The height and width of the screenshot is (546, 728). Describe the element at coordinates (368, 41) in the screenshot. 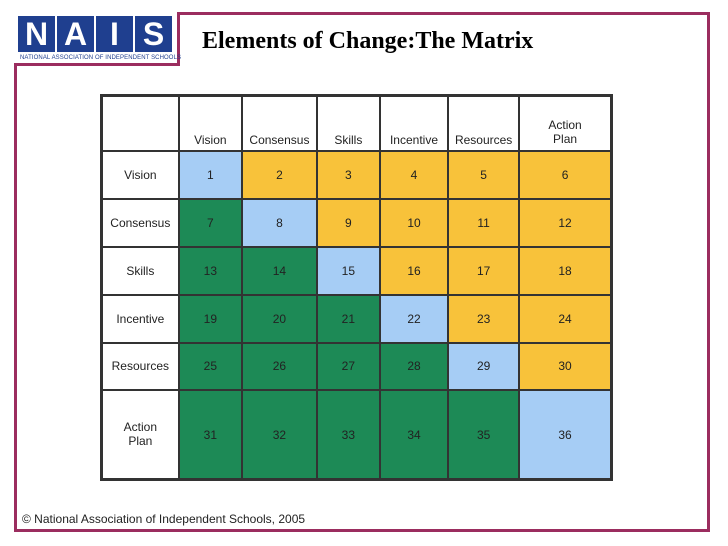

I see `slide-title: Elements of Change:The Matrix` at that location.